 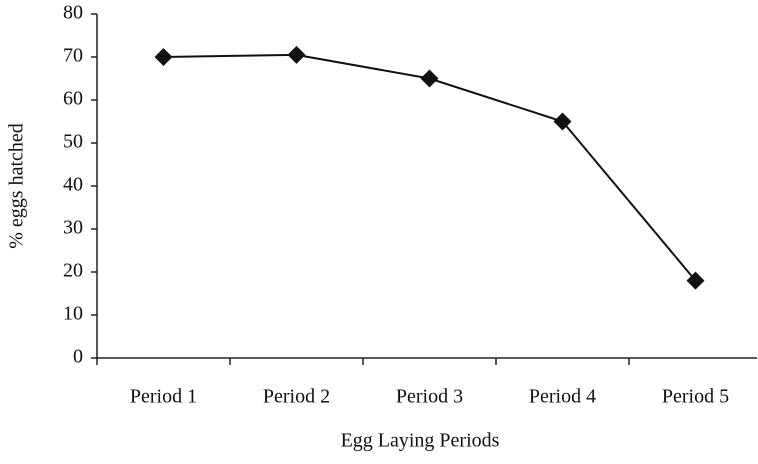 I want to click on y-tick-label: 50, so click(x=73, y=142).